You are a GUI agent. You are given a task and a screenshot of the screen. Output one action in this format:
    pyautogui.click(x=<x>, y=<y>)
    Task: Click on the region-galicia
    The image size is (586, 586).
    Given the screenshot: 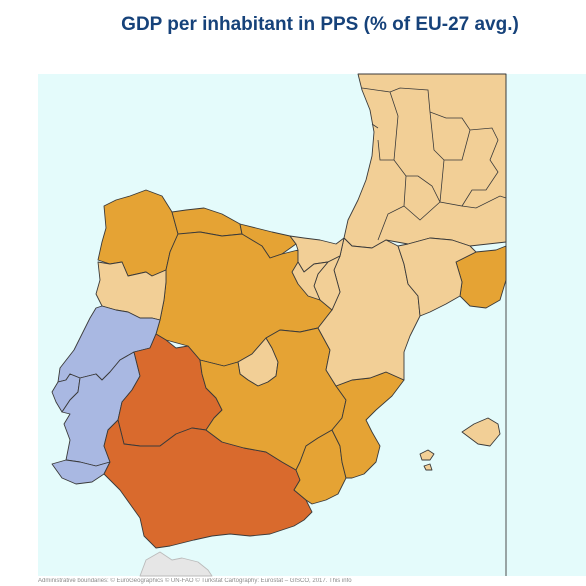 What is the action you would take?
    pyautogui.click(x=138, y=233)
    